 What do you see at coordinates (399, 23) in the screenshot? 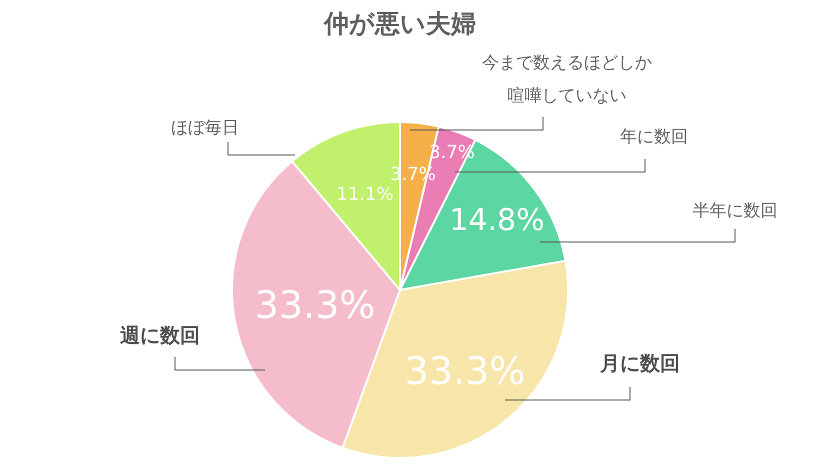
I see `chart-title: 仲が悪い夫婦` at bounding box center [399, 23].